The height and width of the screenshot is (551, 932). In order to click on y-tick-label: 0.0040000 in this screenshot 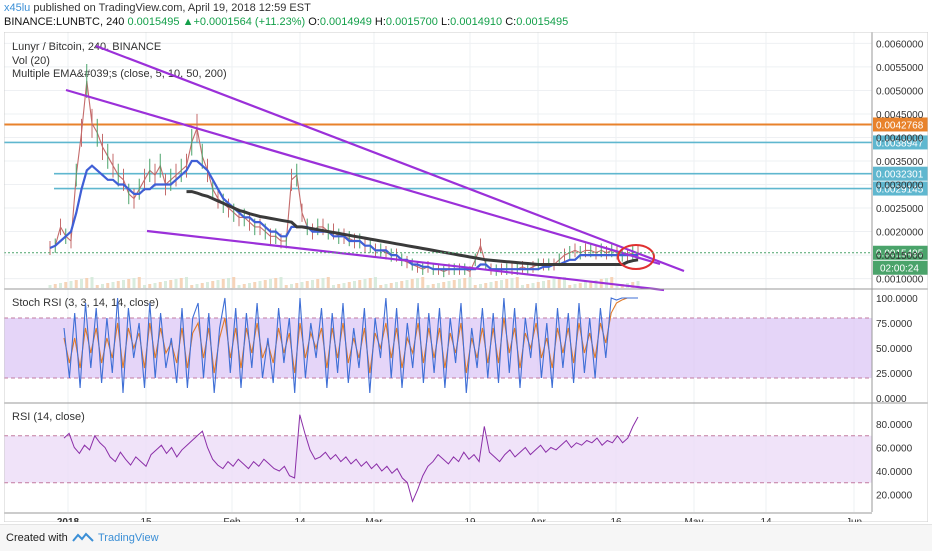, I will do `click(900, 138)`.